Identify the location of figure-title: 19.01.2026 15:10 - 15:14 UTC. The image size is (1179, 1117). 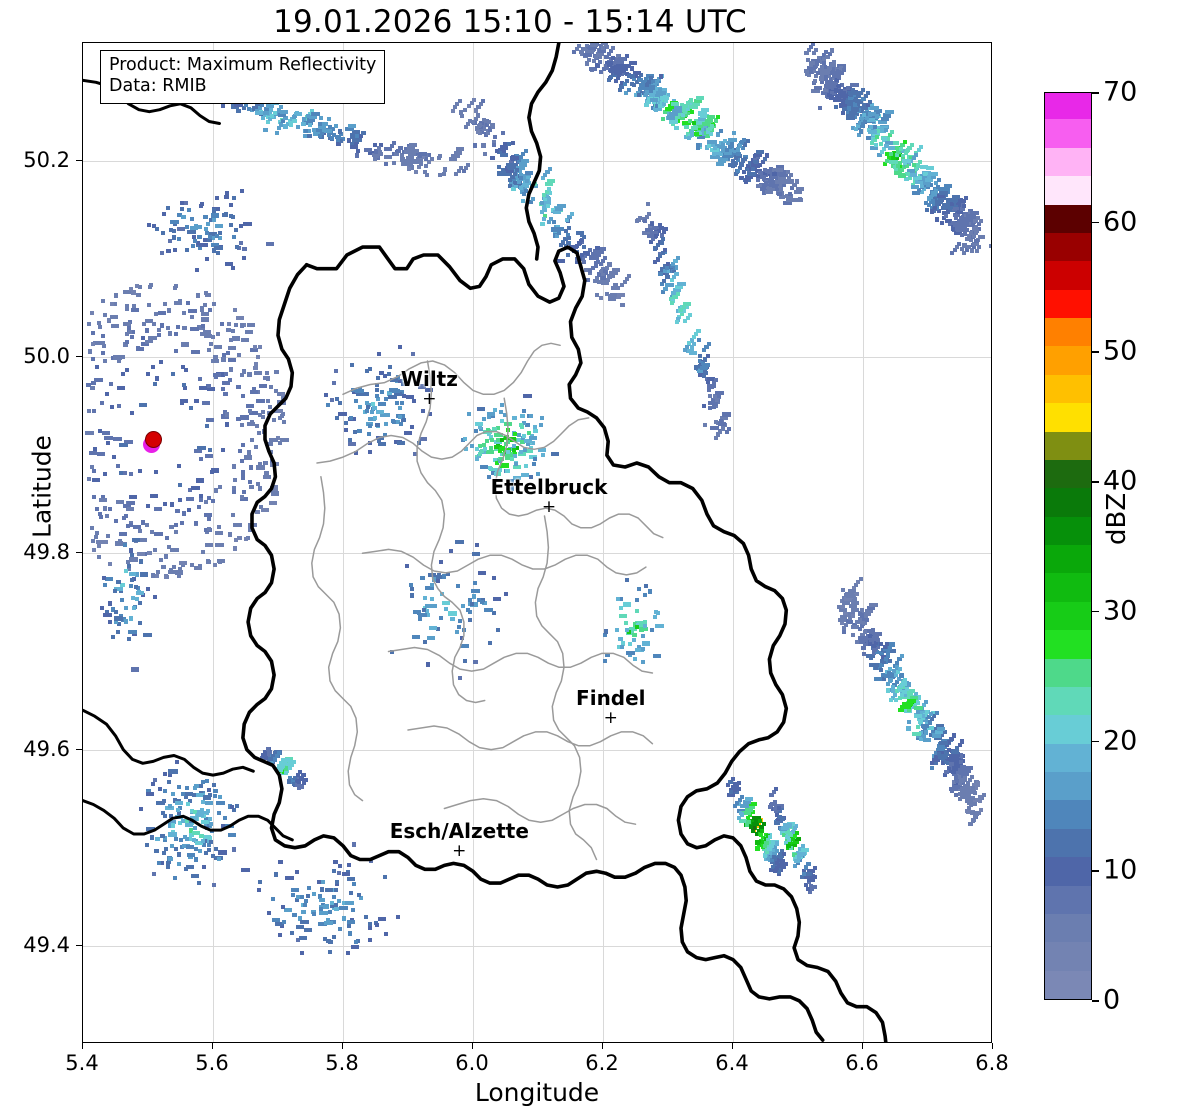
(510, 22).